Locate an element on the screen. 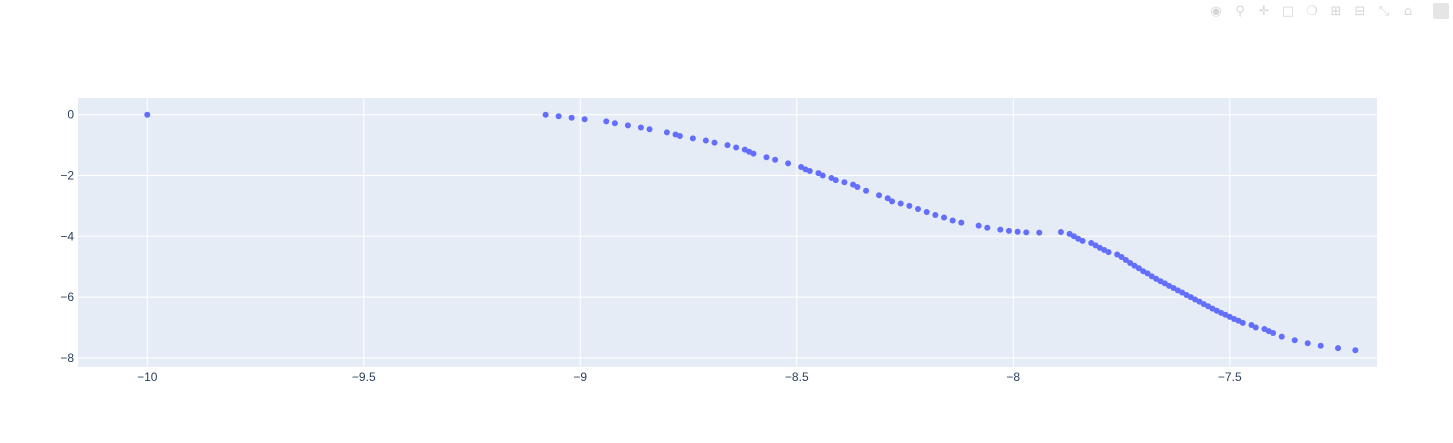 This screenshot has height=443, width=1453. y-axis-tick-labels: 0 −2 −4 −6 −8 is located at coordinates (67, 236).